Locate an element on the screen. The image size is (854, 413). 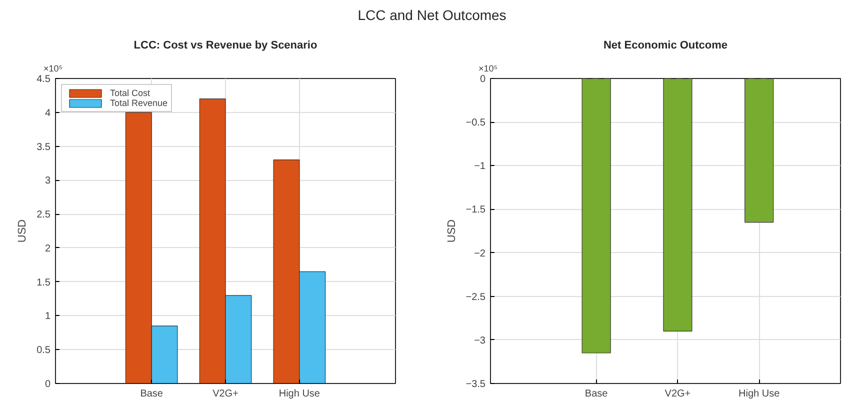
y-tick-label: −2 is located at coordinates (480, 254).